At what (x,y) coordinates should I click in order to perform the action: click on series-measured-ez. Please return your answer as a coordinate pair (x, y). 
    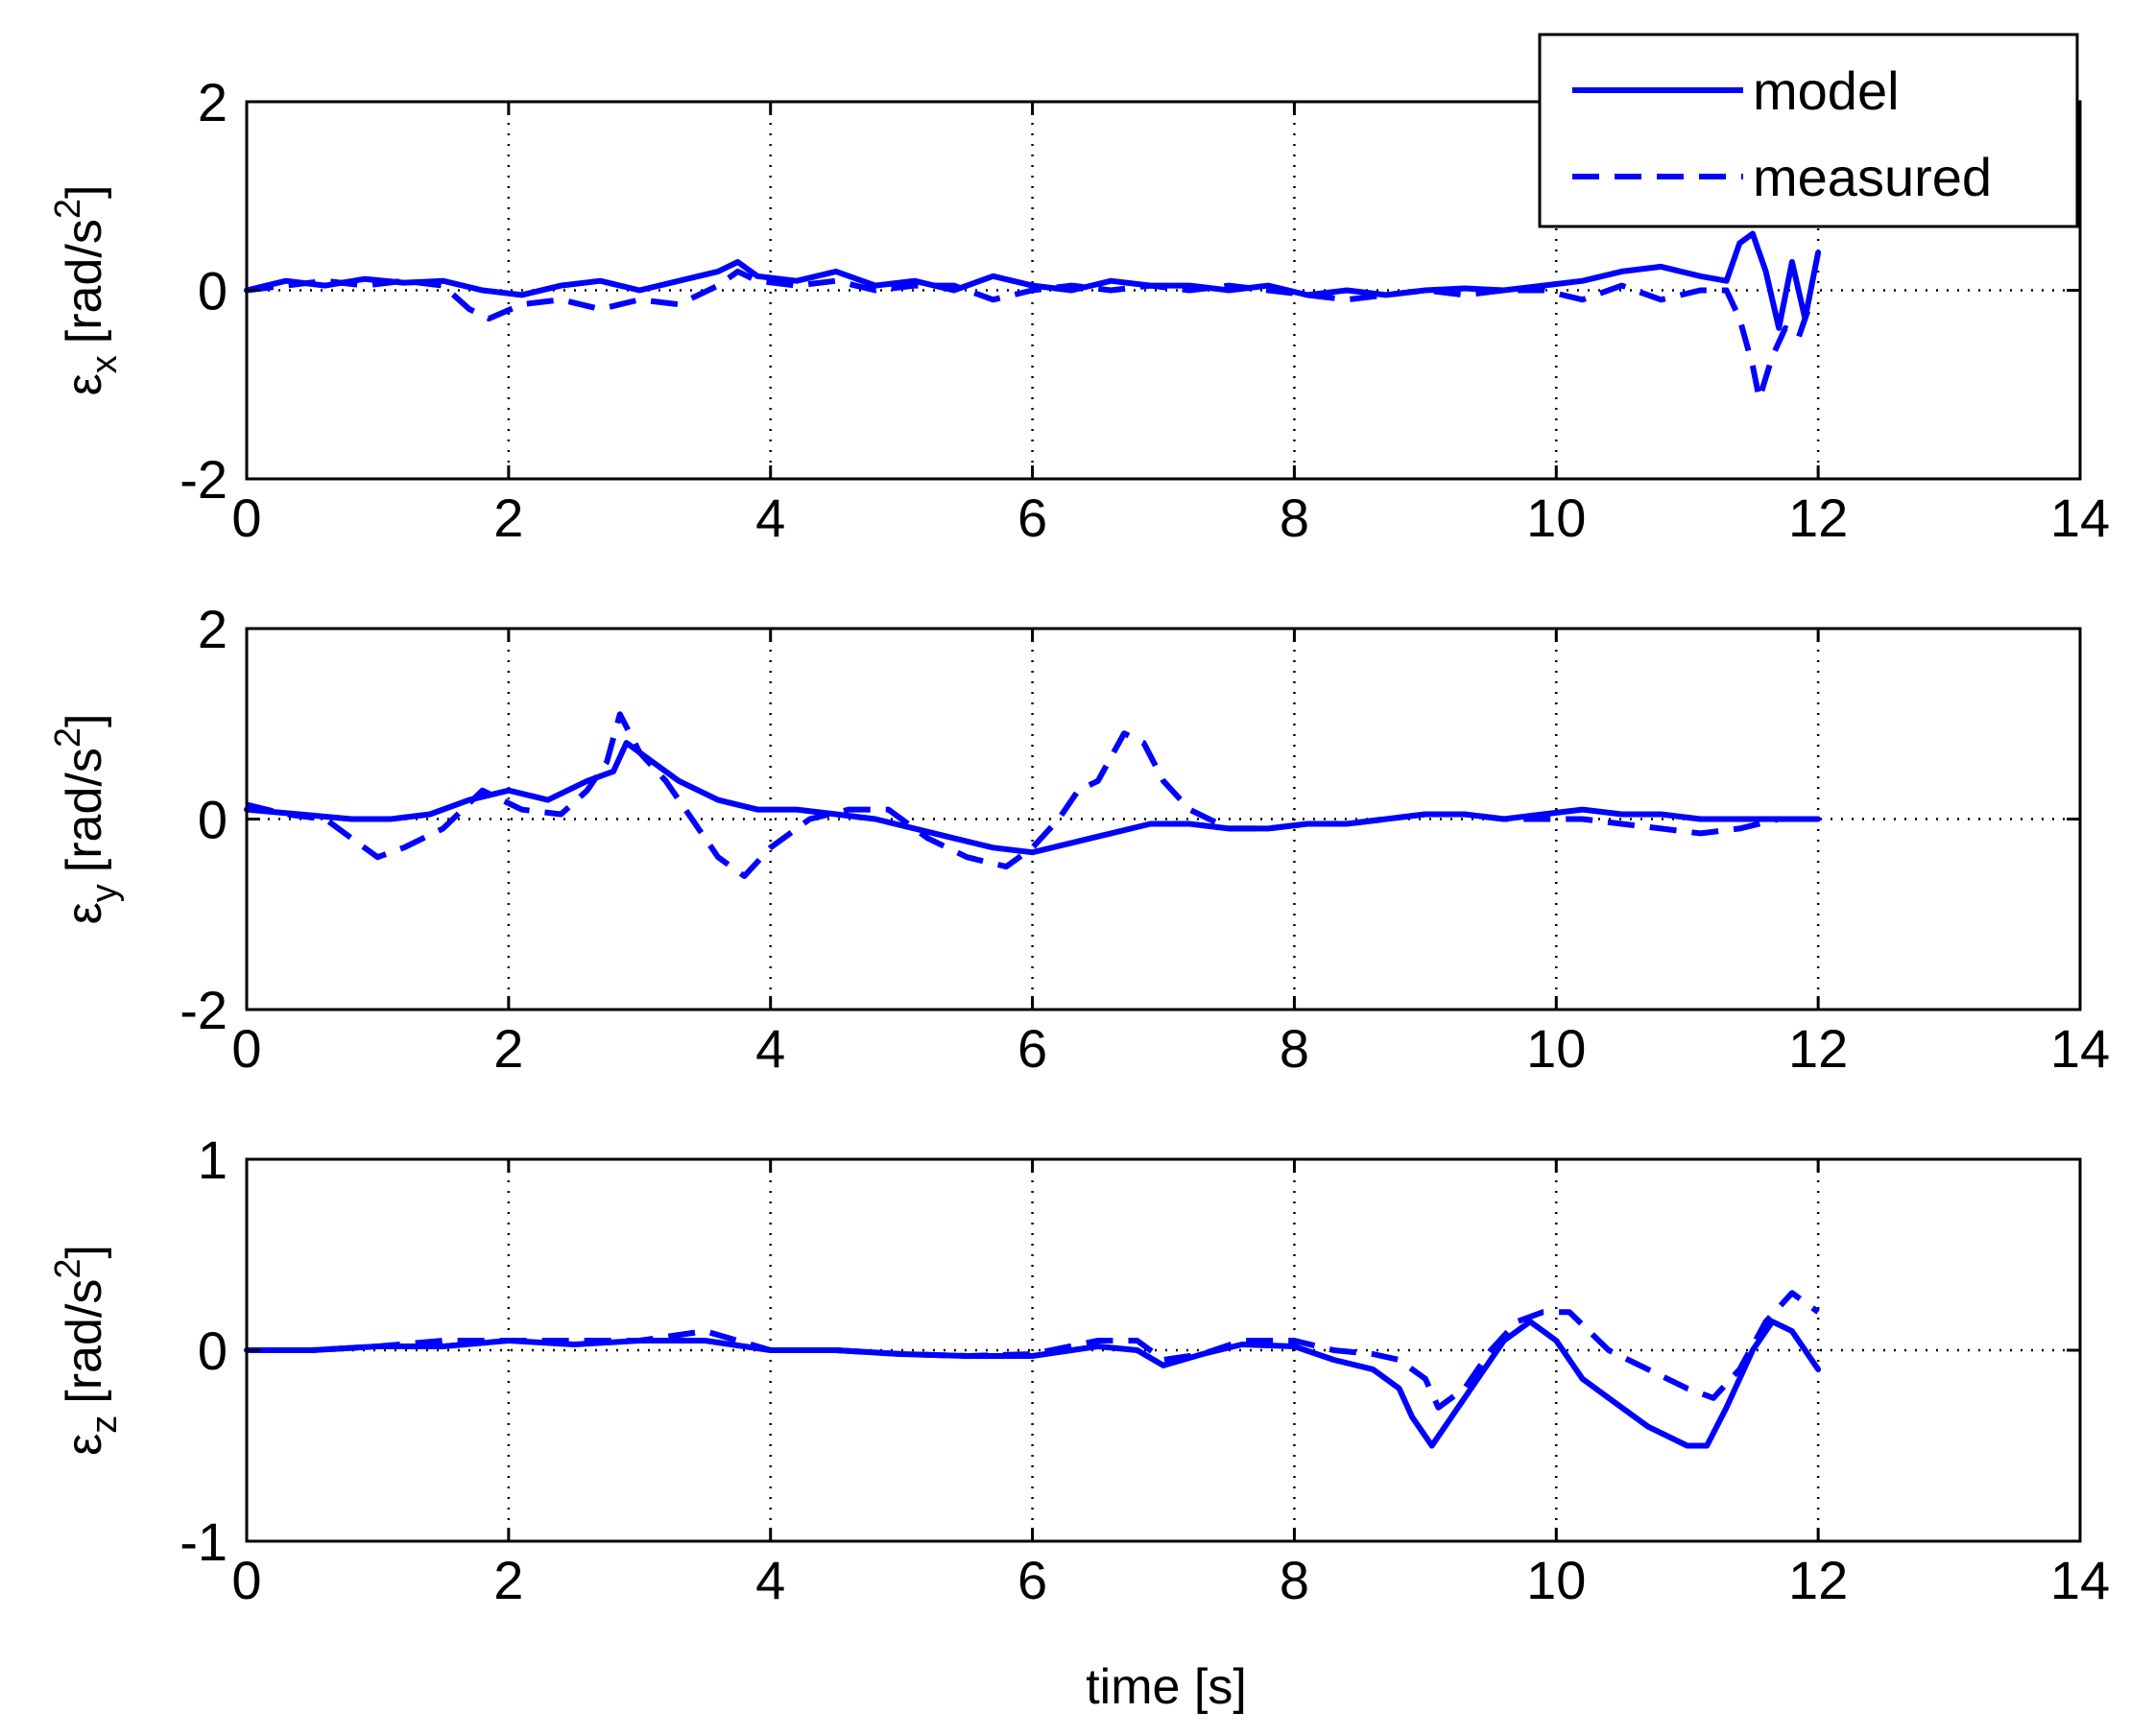
    Looking at the image, I should click on (1033, 1350).